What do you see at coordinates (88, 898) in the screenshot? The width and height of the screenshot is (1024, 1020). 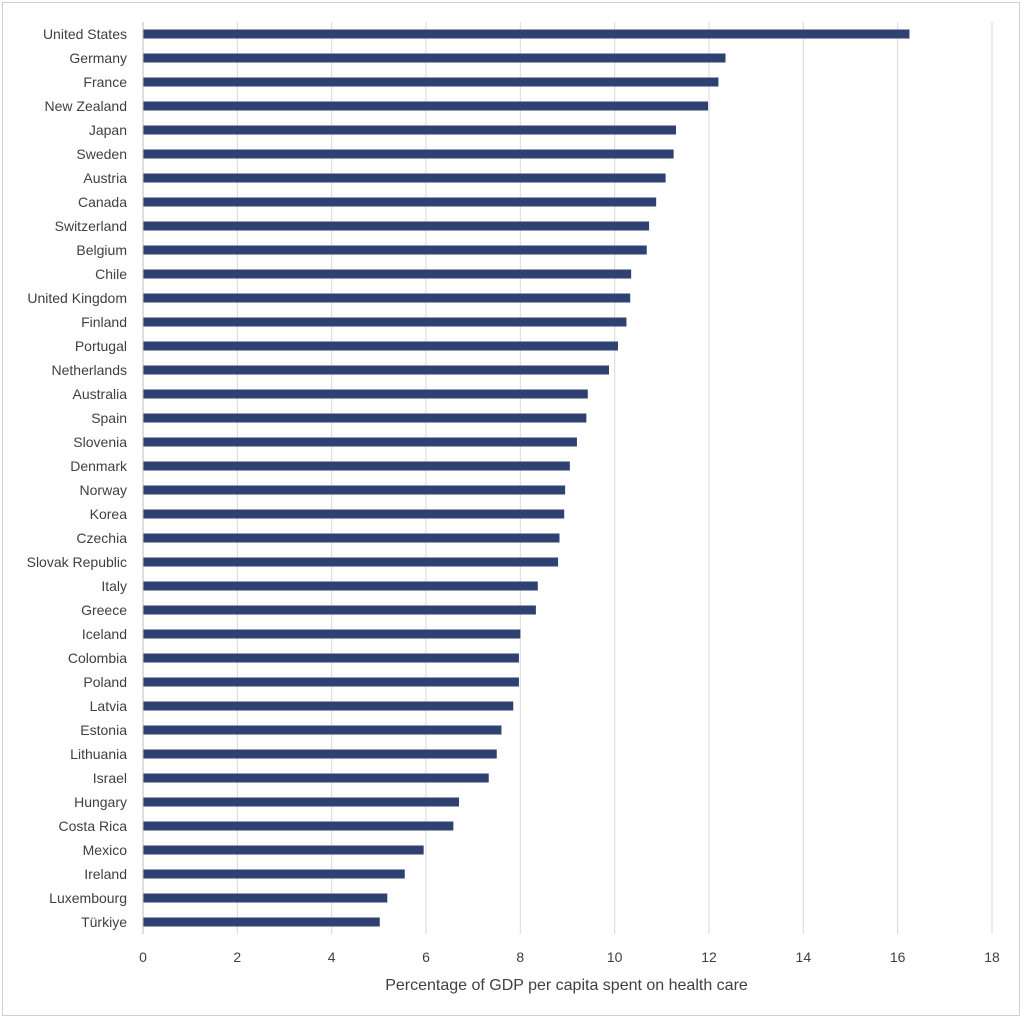 I see `category-label: Luxembourg` at bounding box center [88, 898].